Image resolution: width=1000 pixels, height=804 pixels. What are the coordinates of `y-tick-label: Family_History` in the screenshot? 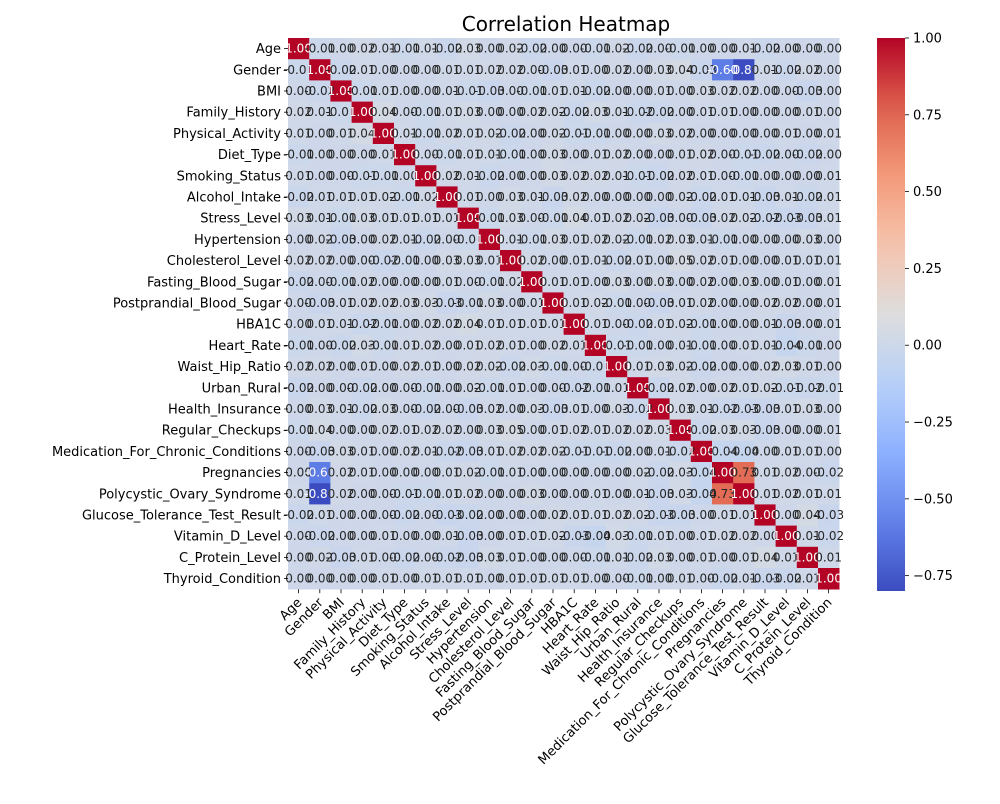 It's located at (233, 113).